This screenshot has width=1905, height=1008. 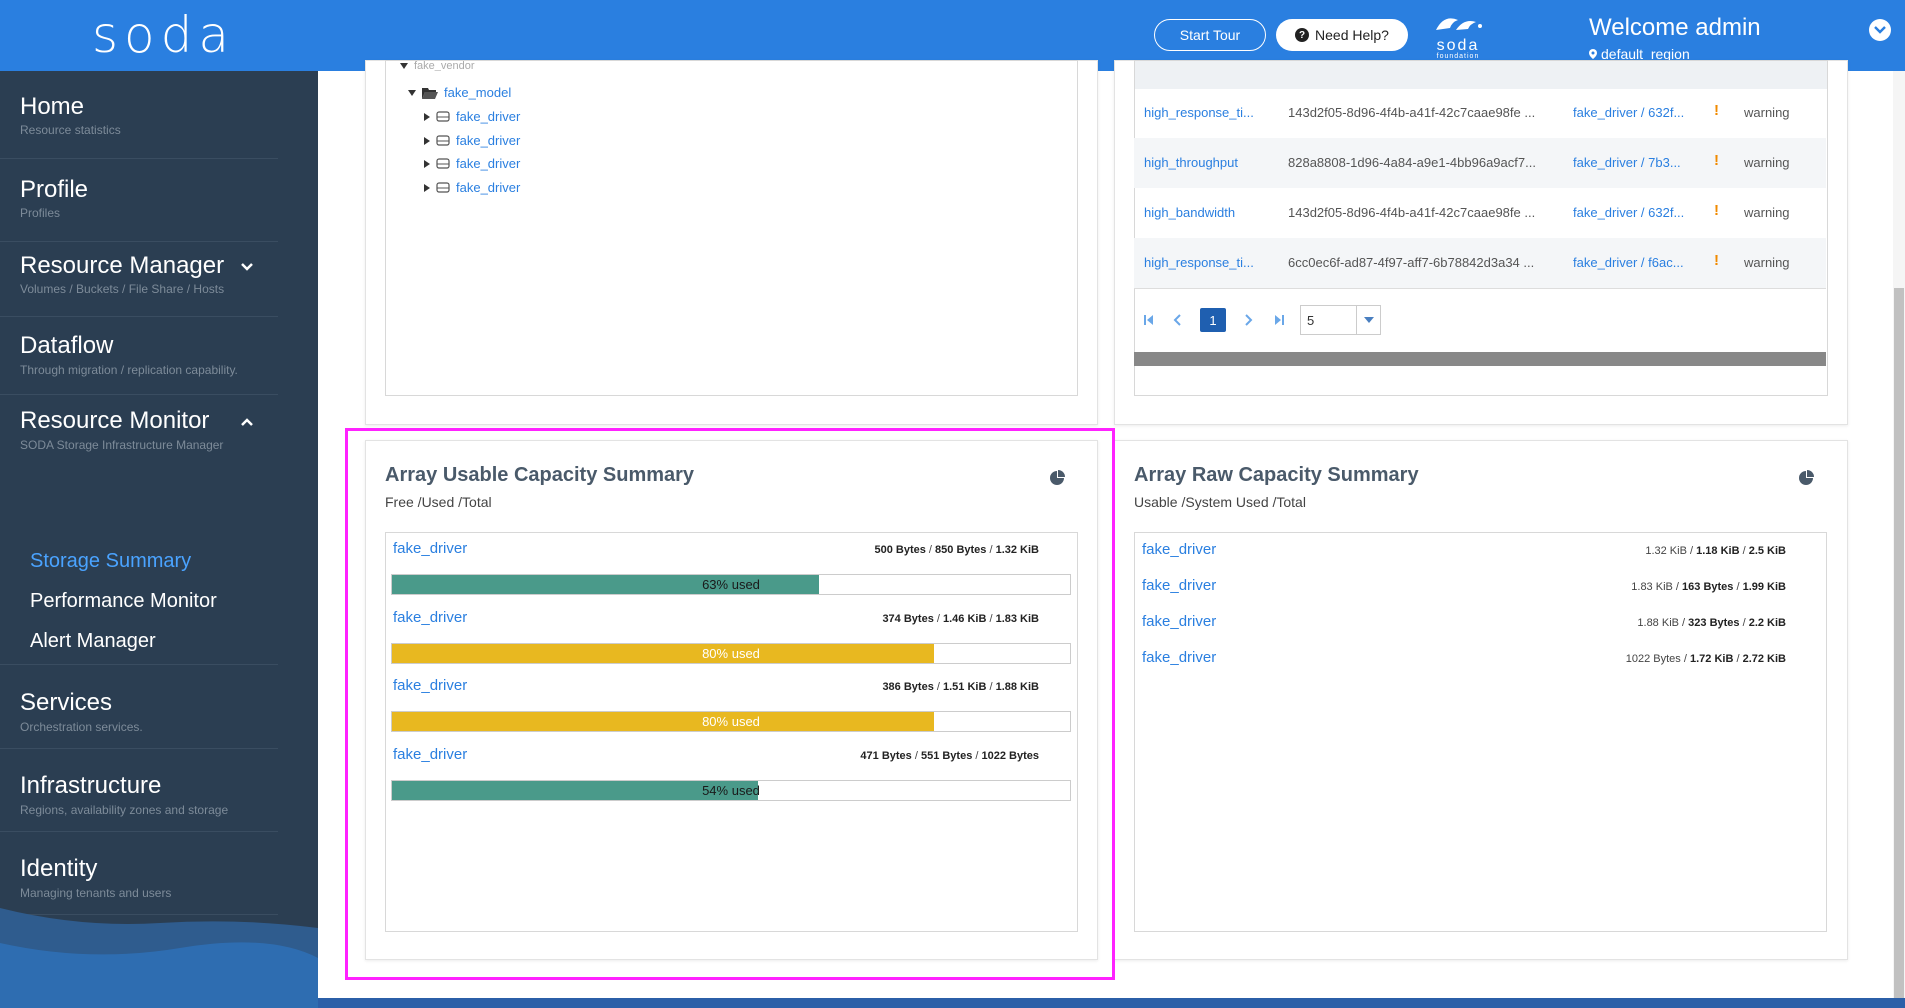 I want to click on sidebar-subitem-alert-manager: Alert Manager, so click(x=93, y=641).